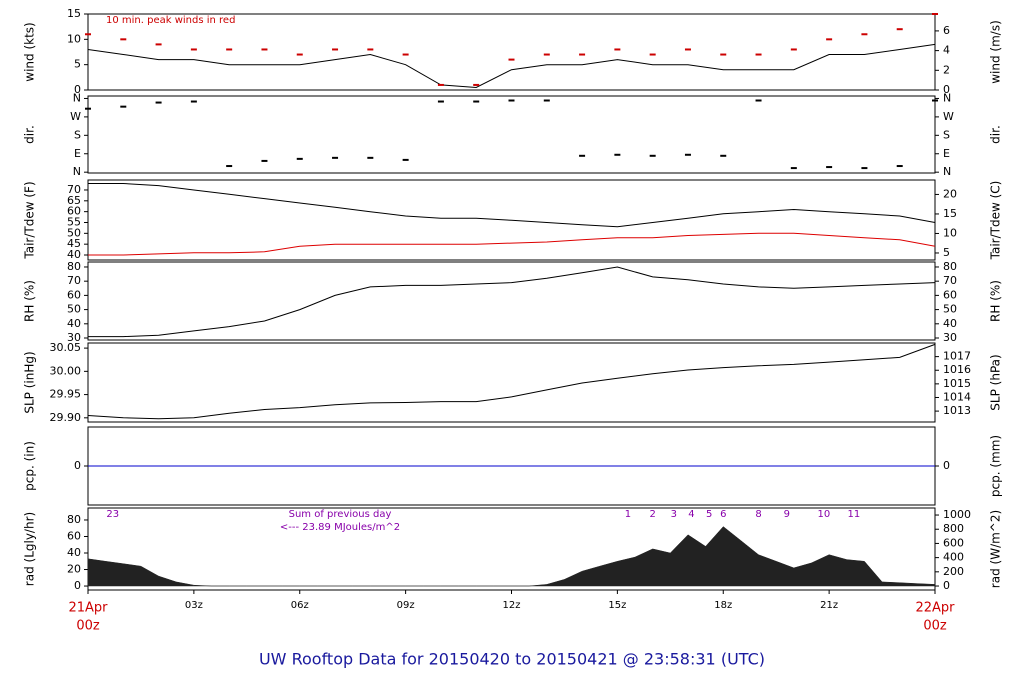 This screenshot has width=1024, height=700. I want to click on area, so click(511, 556).